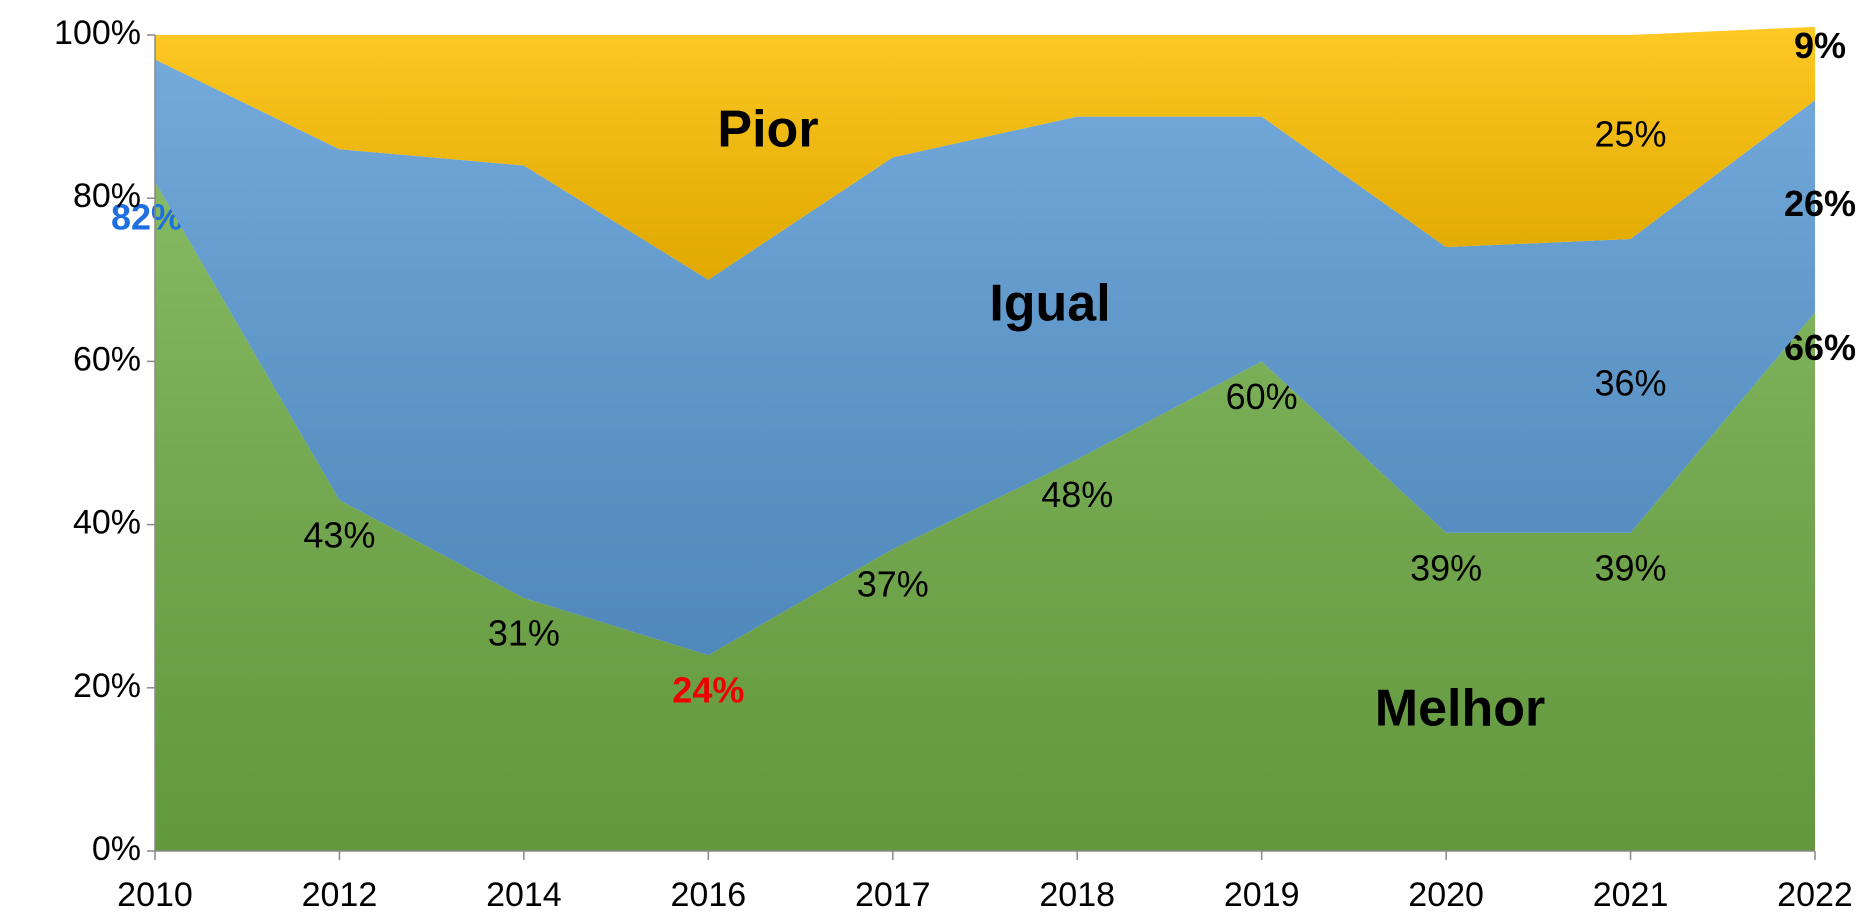  Describe the element at coordinates (1815, 895) in the screenshot. I see `x-tick-label: 2022` at that location.